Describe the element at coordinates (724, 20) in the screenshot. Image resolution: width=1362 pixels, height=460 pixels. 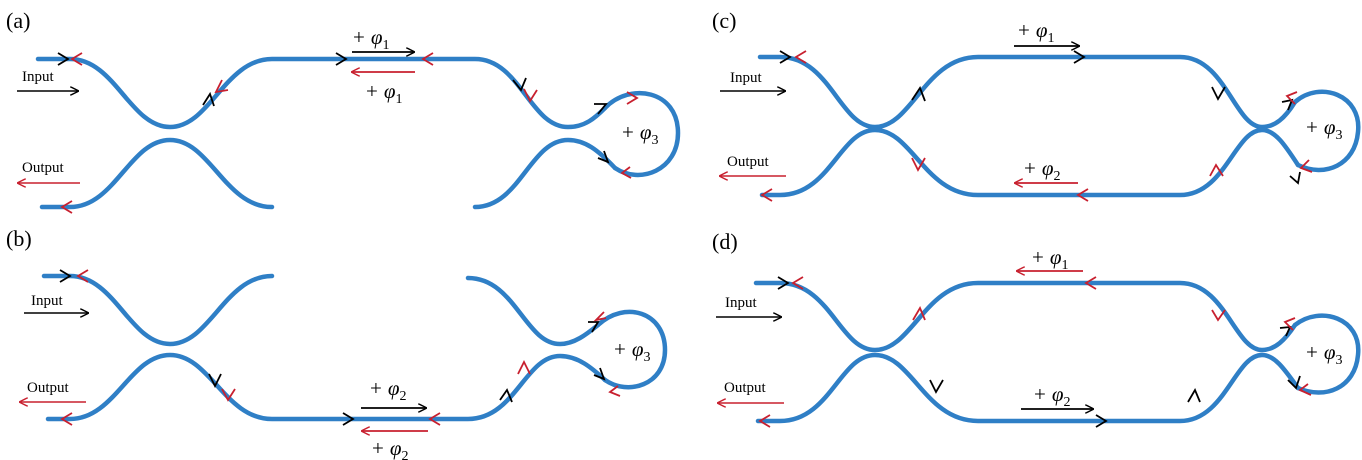
I see `panel-label-c: (c)` at that location.